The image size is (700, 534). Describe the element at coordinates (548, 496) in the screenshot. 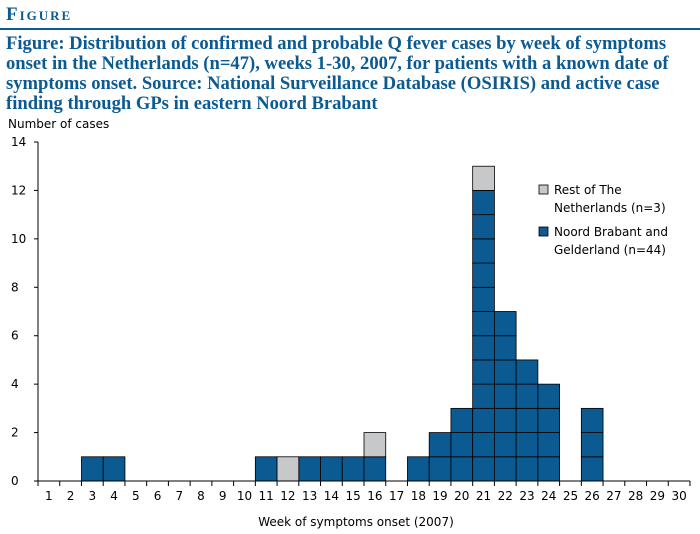

I see `x-tick-label: 24` at that location.